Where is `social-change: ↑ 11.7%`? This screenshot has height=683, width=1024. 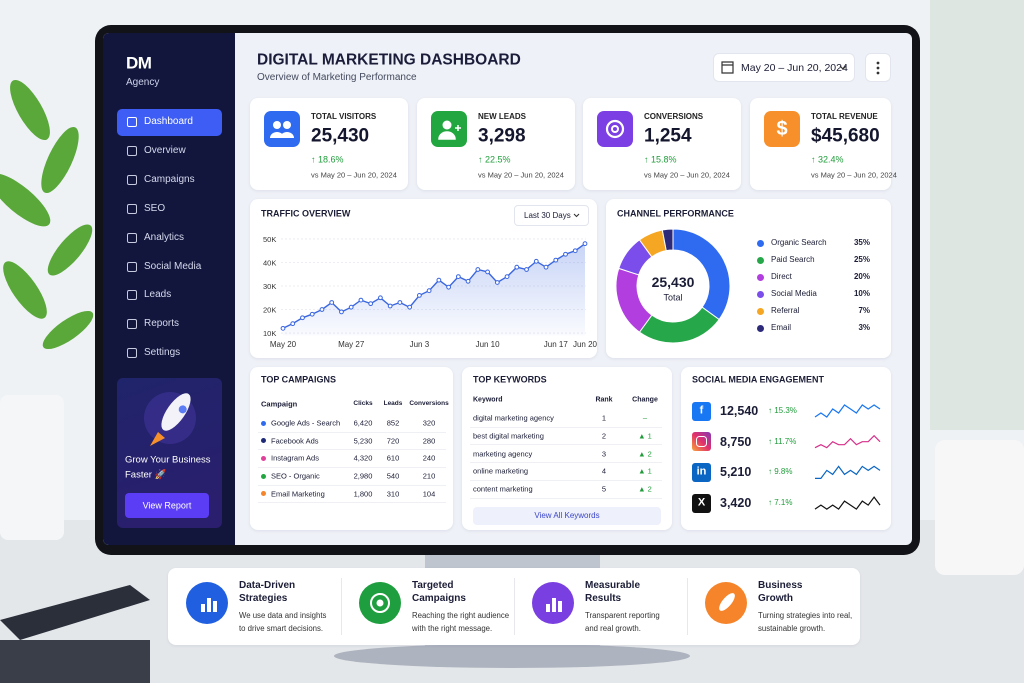
social-change: ↑ 11.7% is located at coordinates (782, 441).